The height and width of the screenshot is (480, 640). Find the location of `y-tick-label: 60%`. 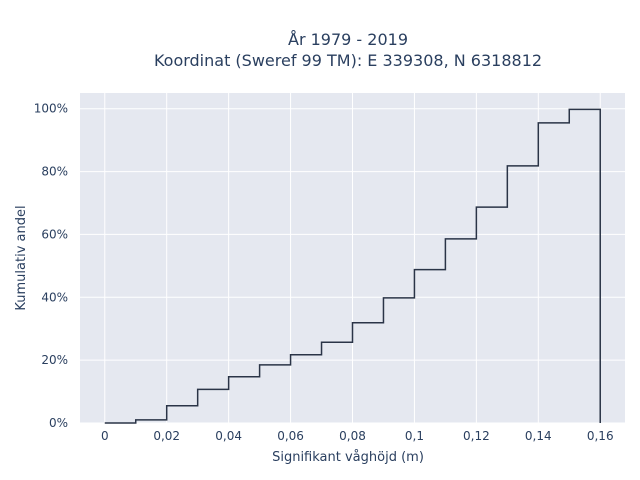

y-tick-label: 60% is located at coordinates (54, 234).